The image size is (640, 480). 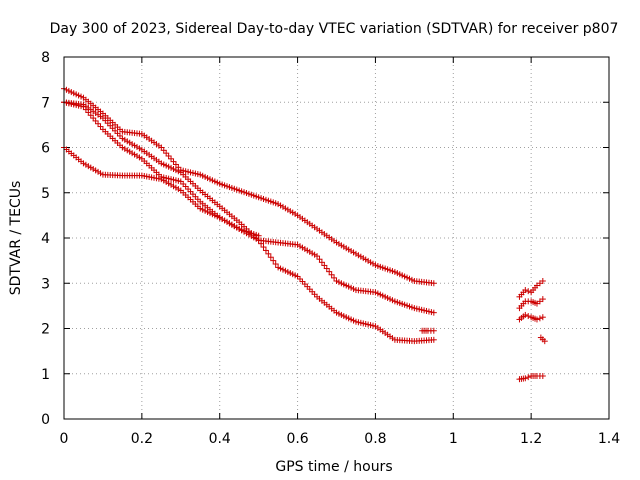 I want to click on x-tick-label: 1.2, so click(x=531, y=439).